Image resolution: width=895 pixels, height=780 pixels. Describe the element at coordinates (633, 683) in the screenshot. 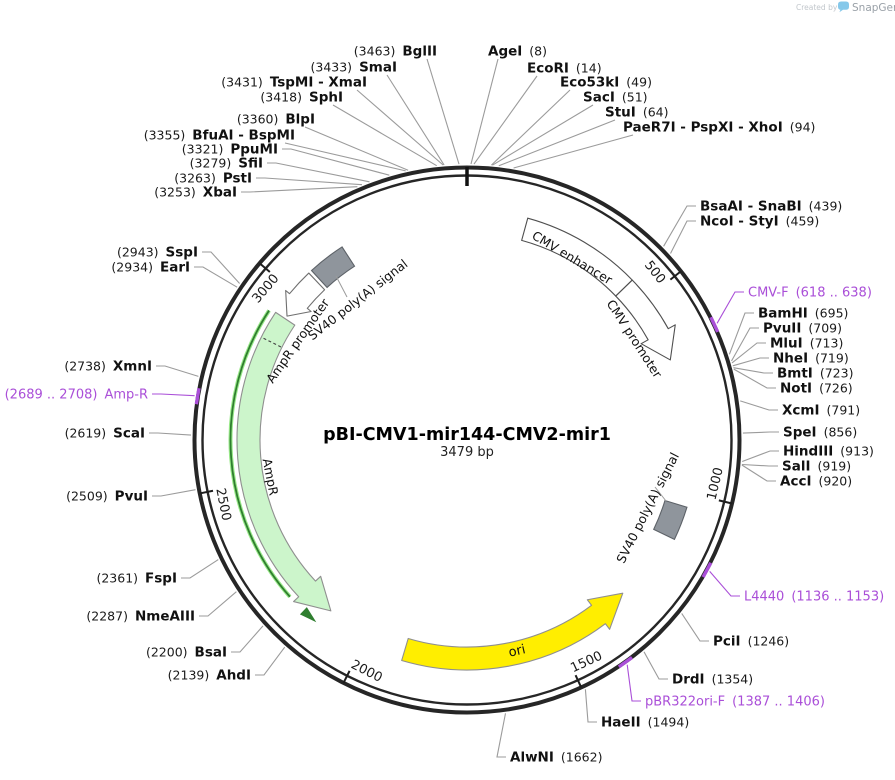

I see `leader-line-primer-pbr322ori-f` at that location.